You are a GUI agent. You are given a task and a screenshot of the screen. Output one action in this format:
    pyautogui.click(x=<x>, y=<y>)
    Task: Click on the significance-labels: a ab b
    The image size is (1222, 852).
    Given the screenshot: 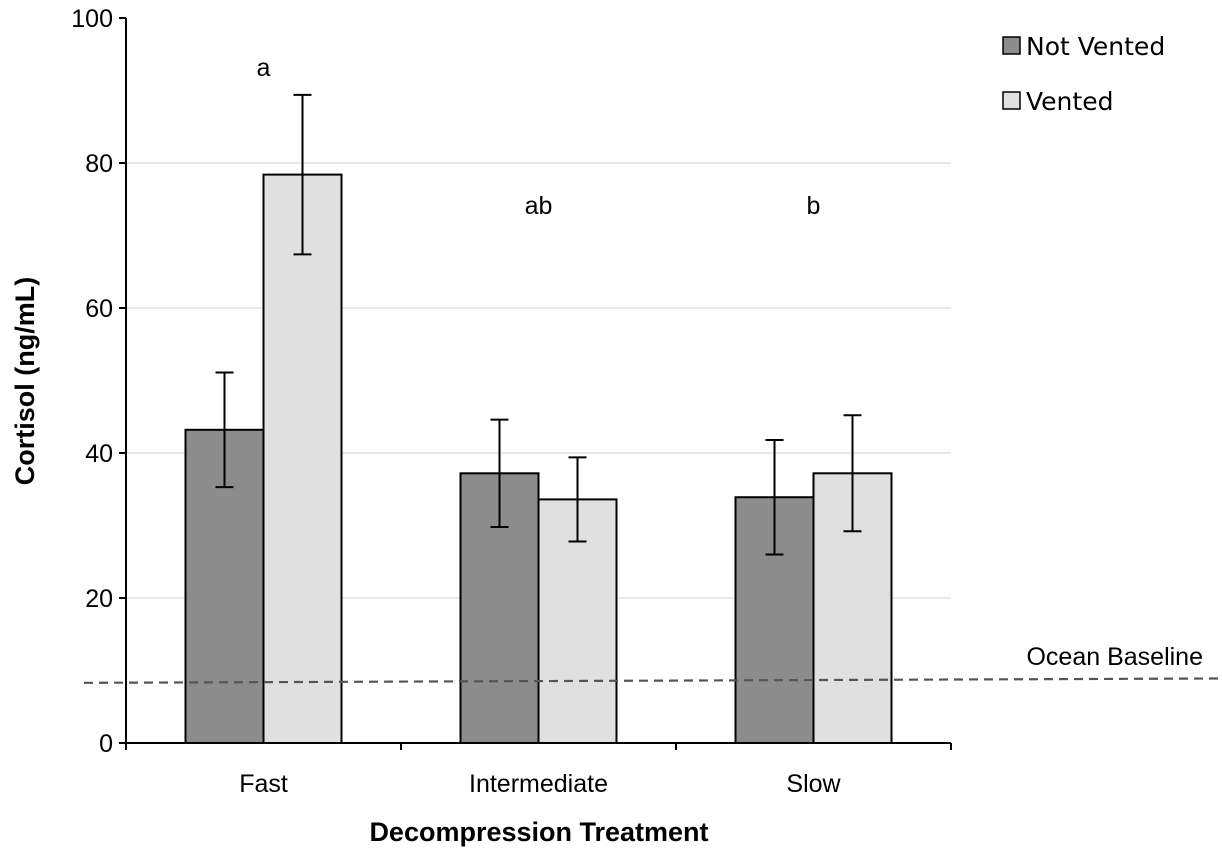 What is the action you would take?
    pyautogui.click(x=539, y=137)
    